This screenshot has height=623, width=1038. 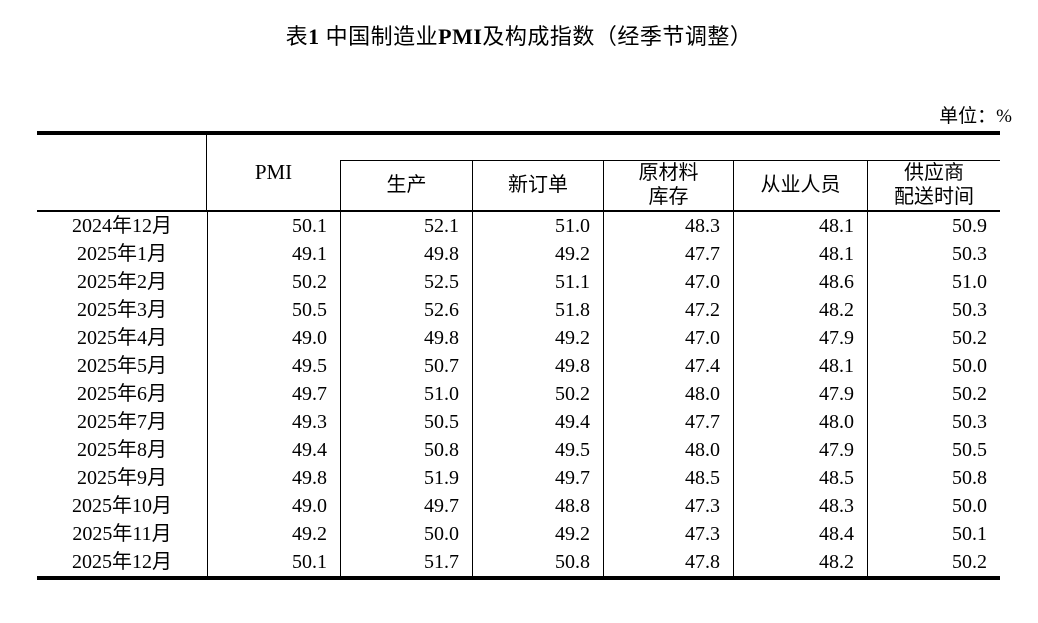 What do you see at coordinates (406, 366) in the screenshot?
I see `value-cell: 50.7` at bounding box center [406, 366].